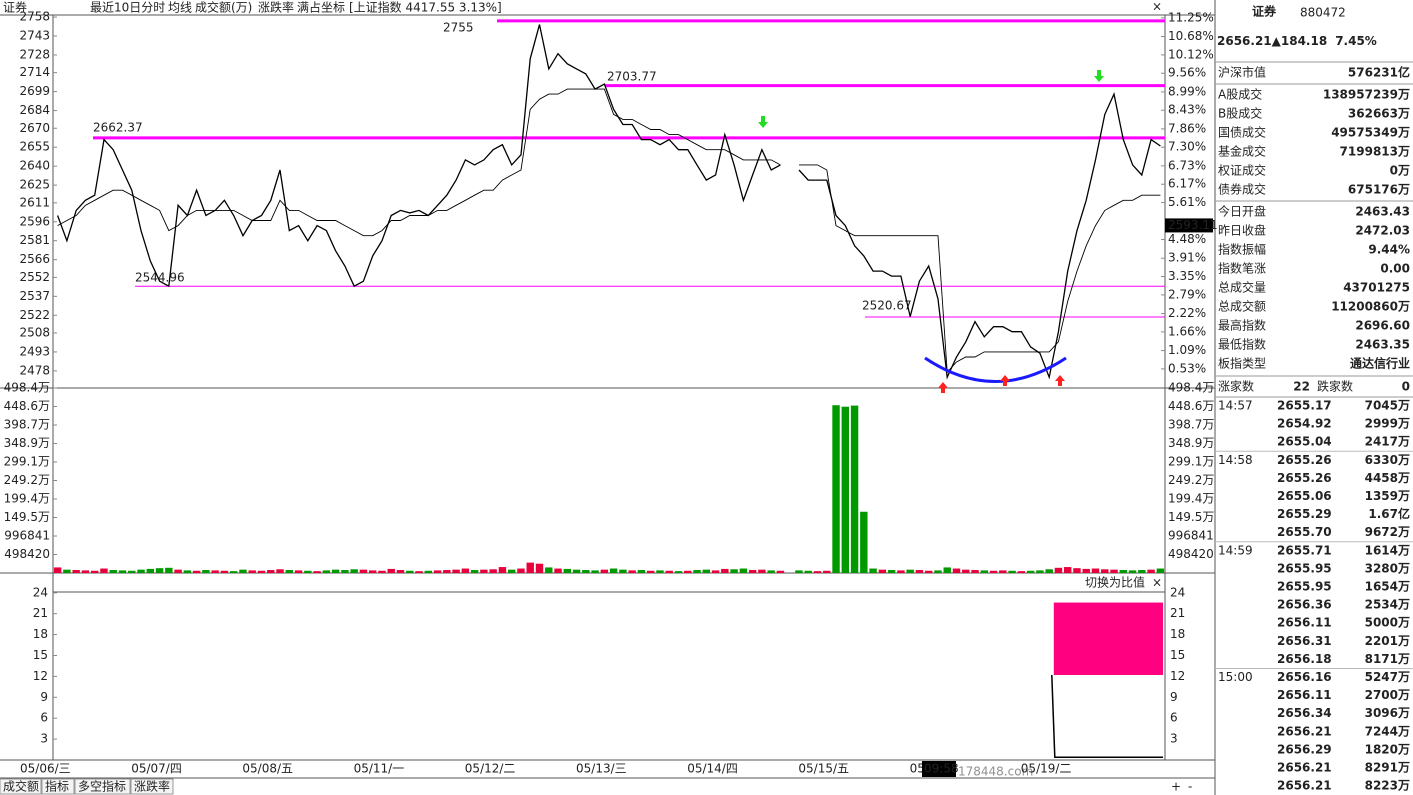  What do you see at coordinates (1191, 480) in the screenshot?
I see `y2-tick-label: 249.2万` at bounding box center [1191, 480].